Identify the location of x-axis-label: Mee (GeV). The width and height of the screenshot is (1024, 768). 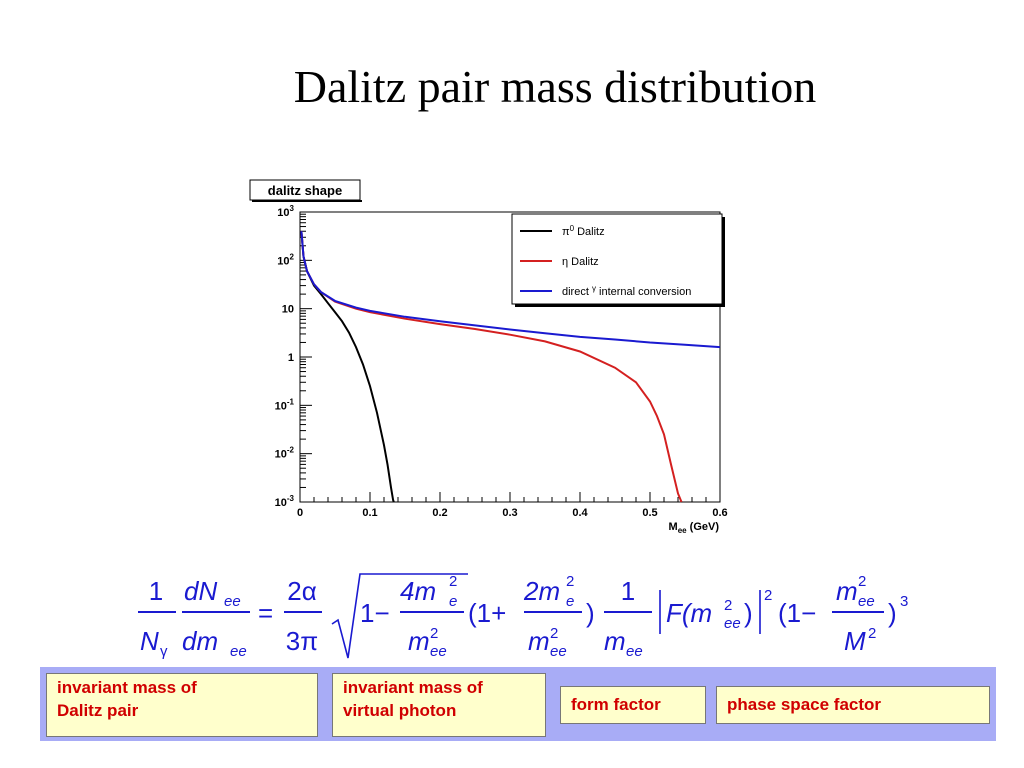
(694, 528).